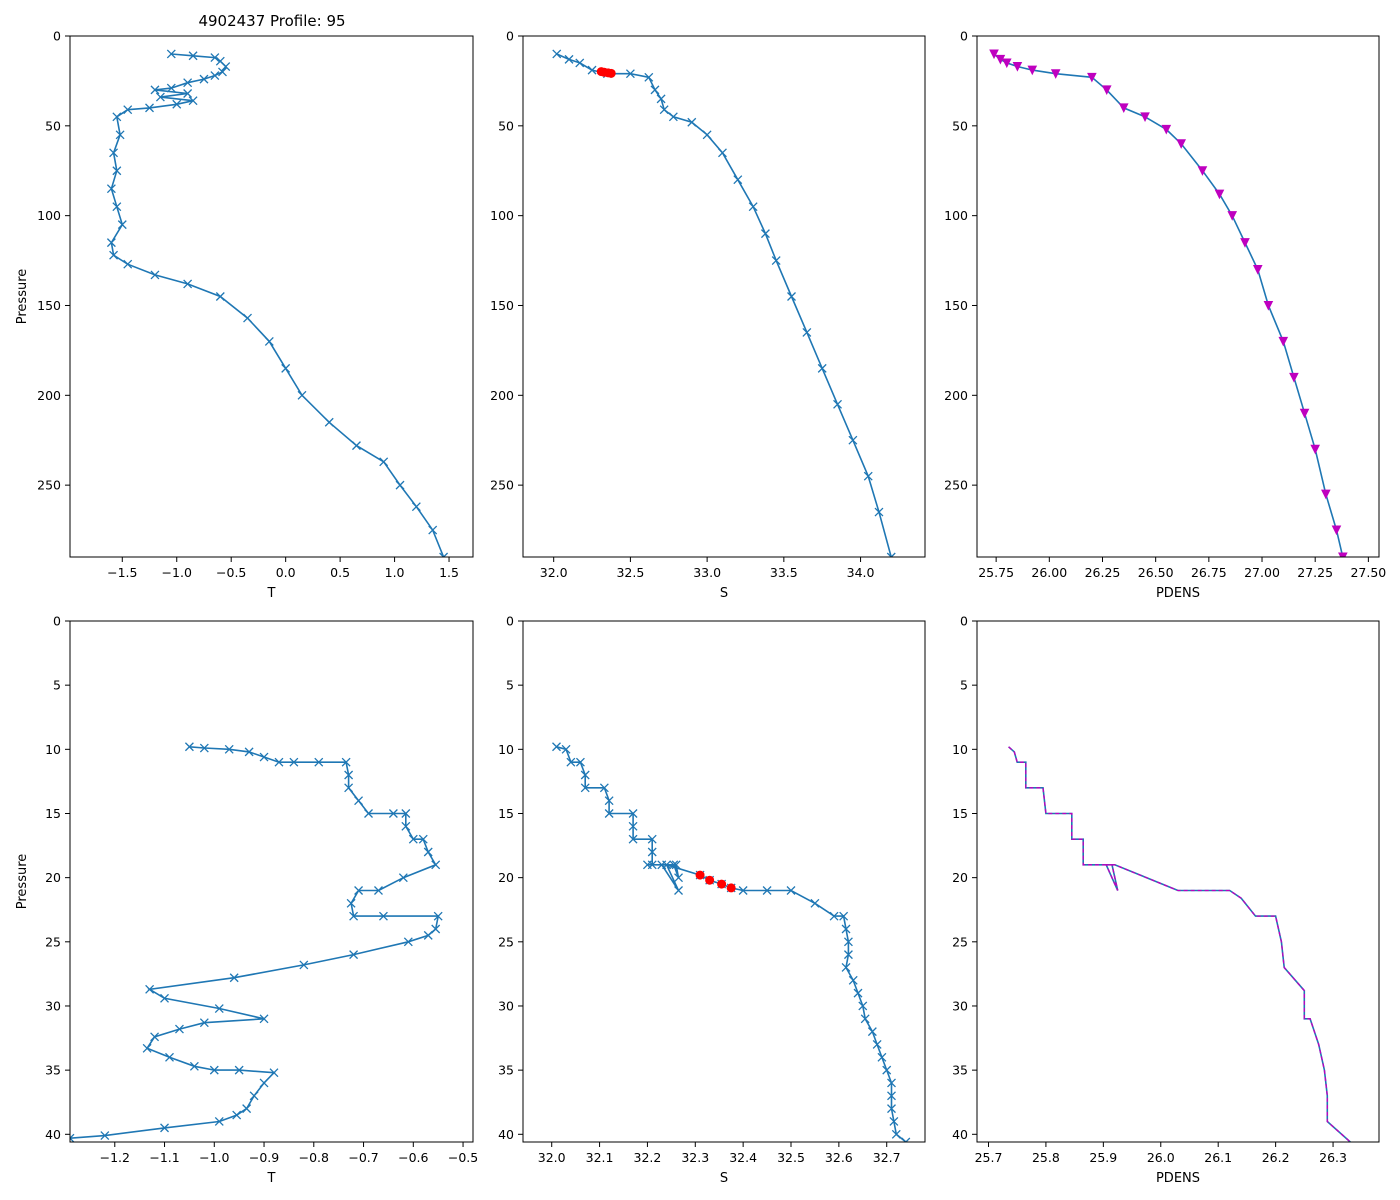 The image size is (1400, 1200). I want to click on bottom-salinity-data, so click(731, 942).